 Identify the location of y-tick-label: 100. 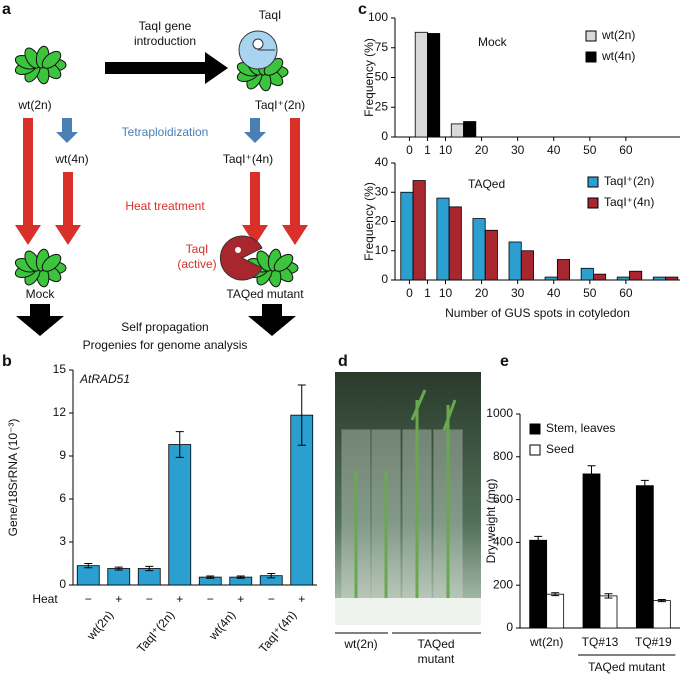
(378, 17).